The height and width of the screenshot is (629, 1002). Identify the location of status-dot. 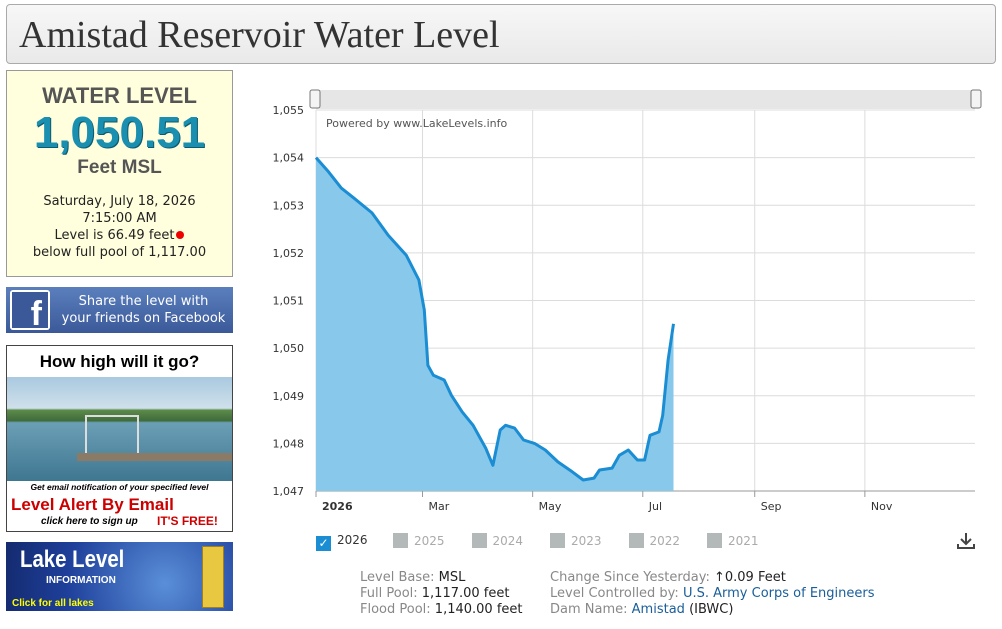
(180, 235).